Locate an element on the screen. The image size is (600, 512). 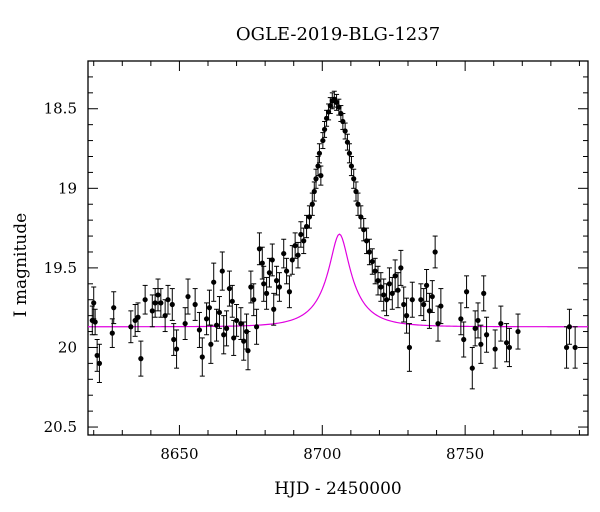
x-axis-label: HJD - 2450000 is located at coordinates (338, 489).